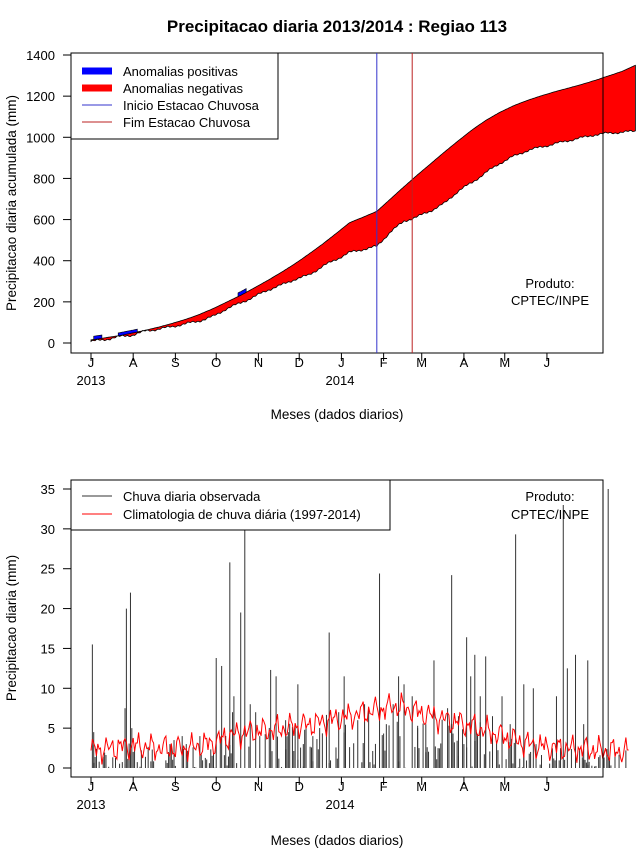  Describe the element at coordinates (191, 105) in the screenshot. I see `legend-label-start: Inicio Estacao Chuvosa` at that location.